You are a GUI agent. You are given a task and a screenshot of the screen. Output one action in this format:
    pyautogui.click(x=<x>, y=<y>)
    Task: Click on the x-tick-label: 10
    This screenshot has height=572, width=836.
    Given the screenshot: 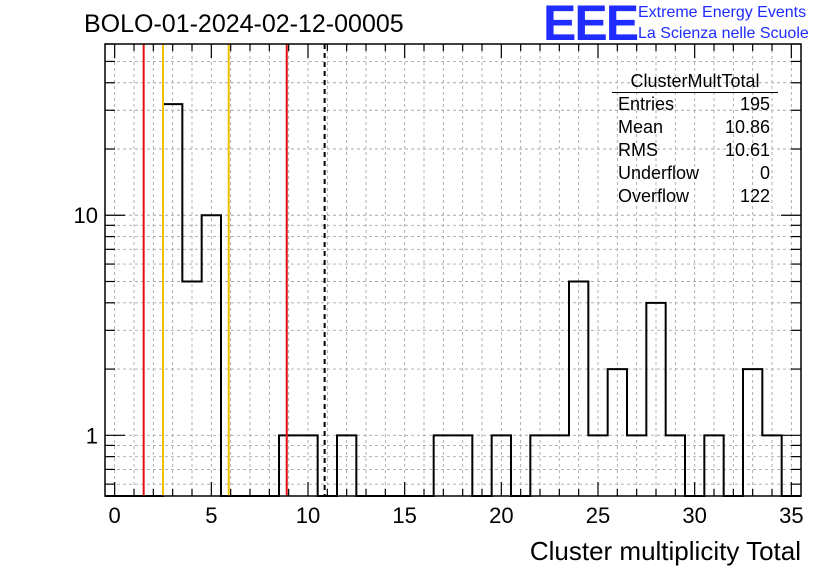 What is the action you would take?
    pyautogui.click(x=308, y=515)
    